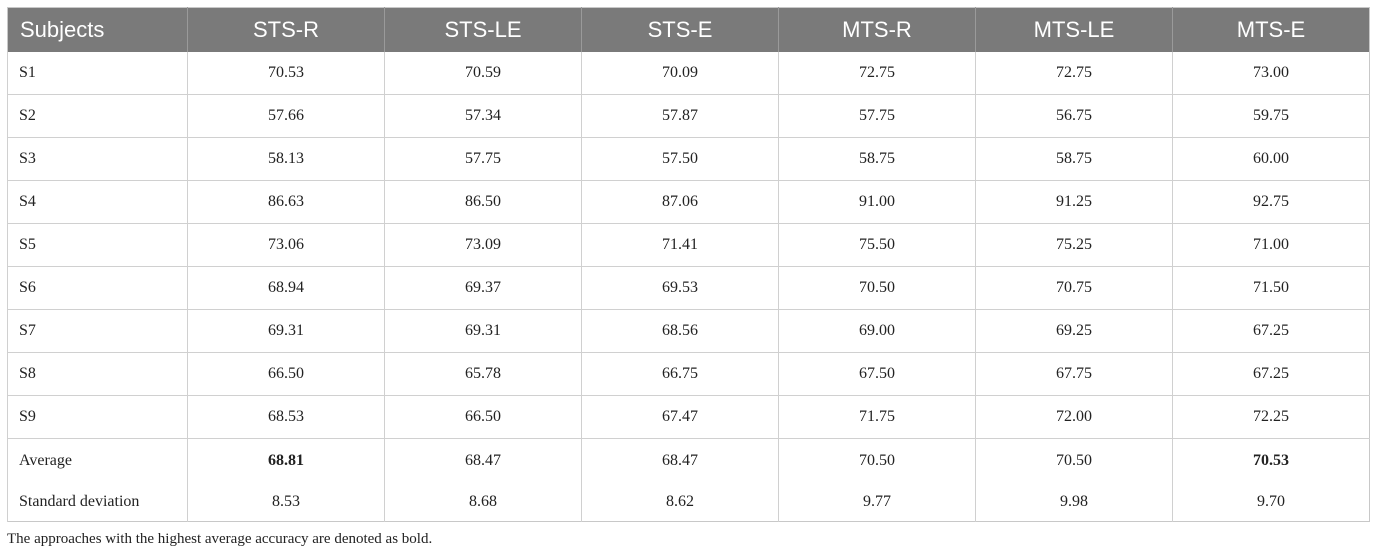 This screenshot has height=556, width=1375. I want to click on table-cell: 59.75, so click(1271, 116).